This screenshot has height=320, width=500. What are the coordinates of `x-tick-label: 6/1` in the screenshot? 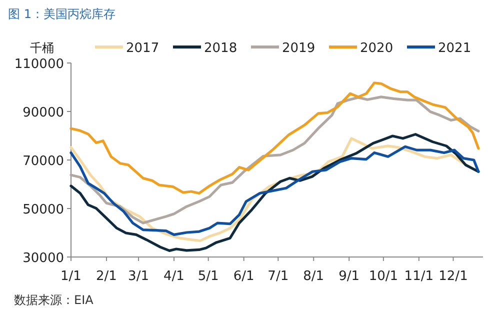 It's located at (243, 276).